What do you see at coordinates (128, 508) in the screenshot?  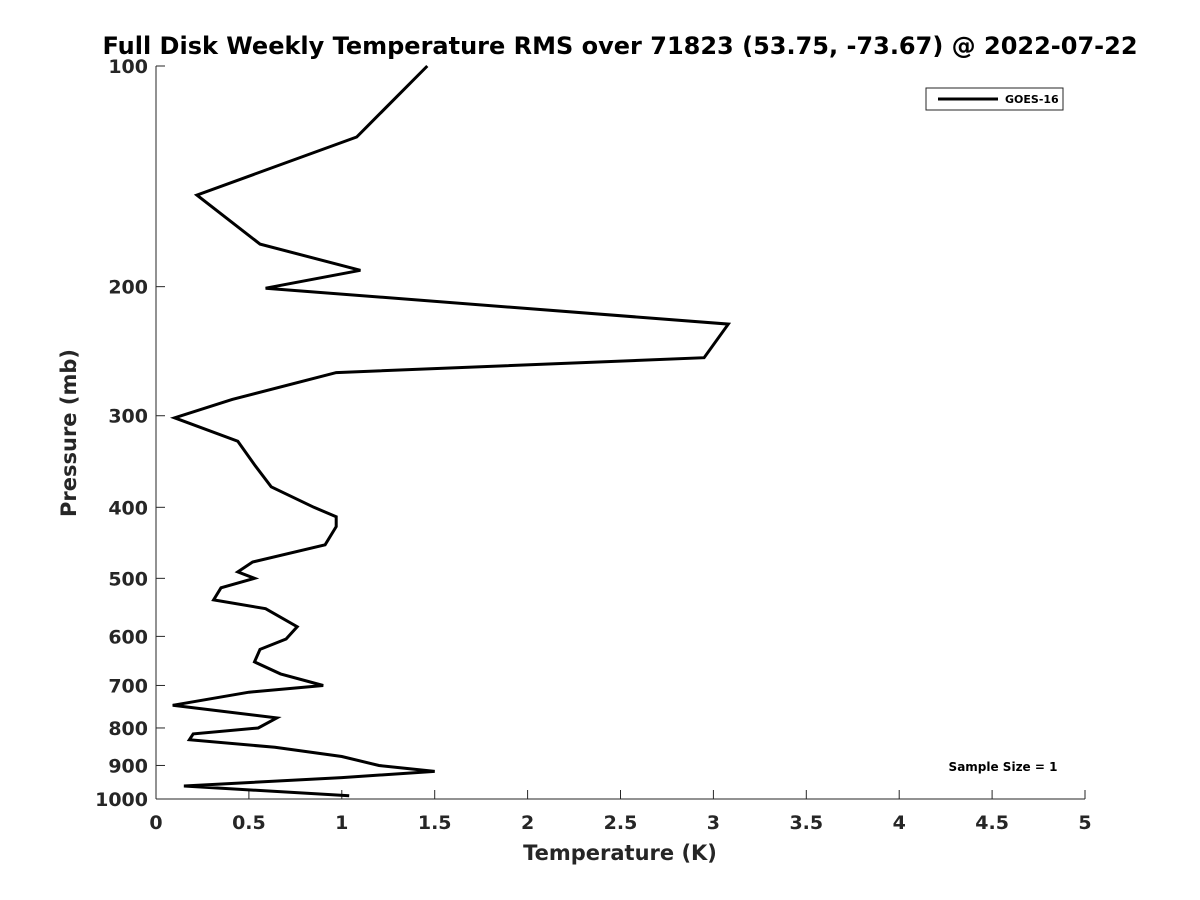 I see `y-tick-label: 400` at bounding box center [128, 508].